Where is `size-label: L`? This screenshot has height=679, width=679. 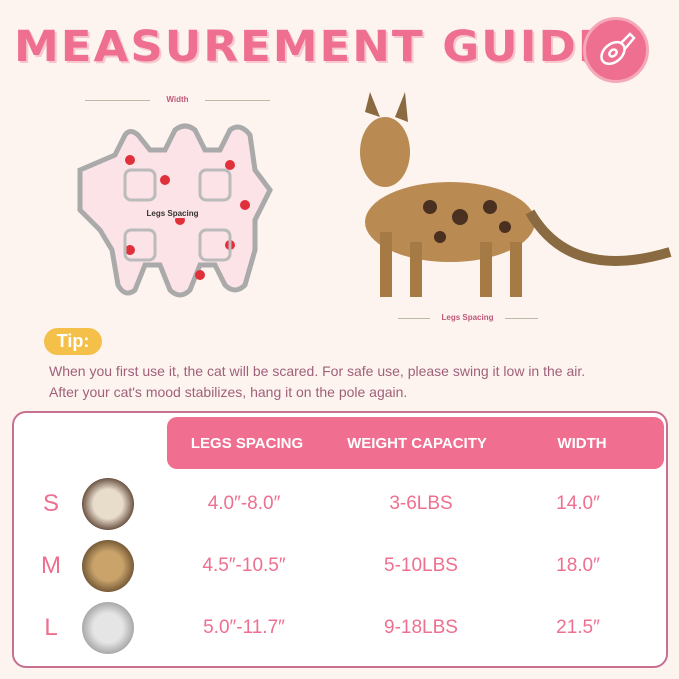
size-label: L is located at coordinates (51, 627).